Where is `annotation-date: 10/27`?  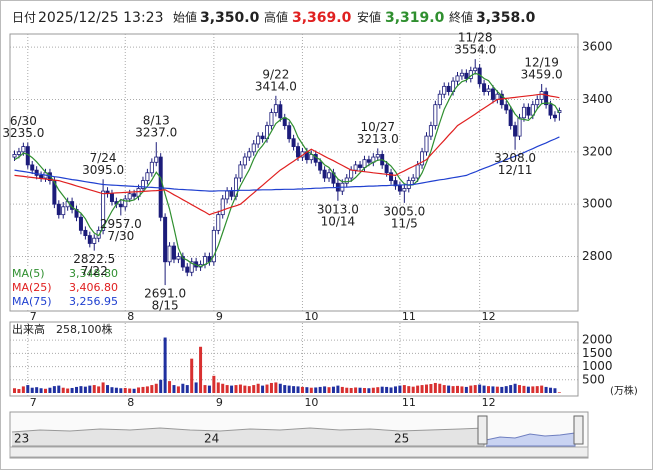
annotation-date: 10/27 is located at coordinates (377, 127).